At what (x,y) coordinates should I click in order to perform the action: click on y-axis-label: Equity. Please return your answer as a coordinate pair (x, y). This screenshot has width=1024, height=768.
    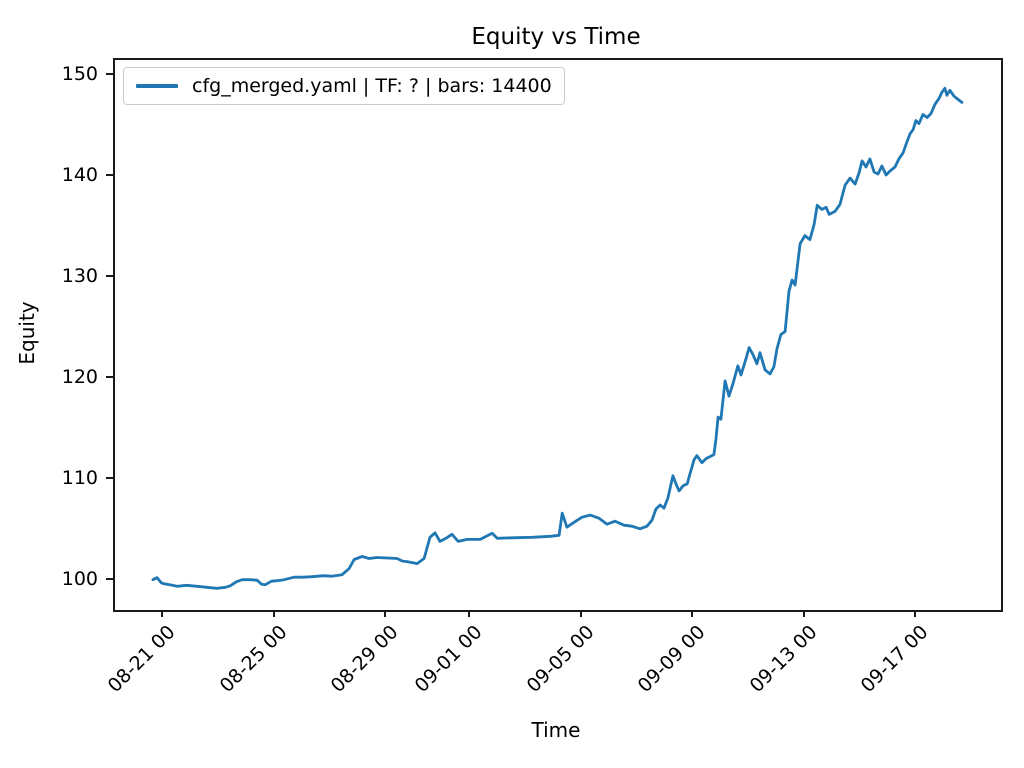
    Looking at the image, I should click on (27, 333).